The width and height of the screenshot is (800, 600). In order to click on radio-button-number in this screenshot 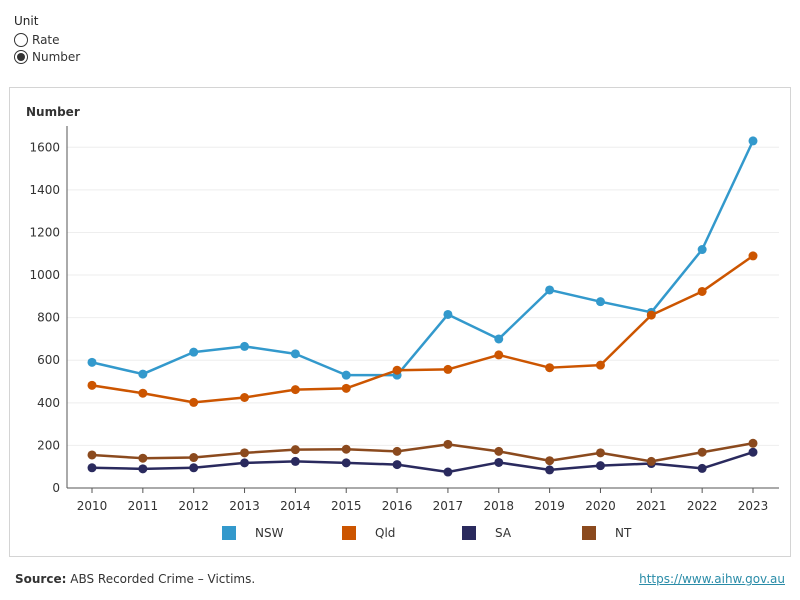, I will do `click(21, 56)`.